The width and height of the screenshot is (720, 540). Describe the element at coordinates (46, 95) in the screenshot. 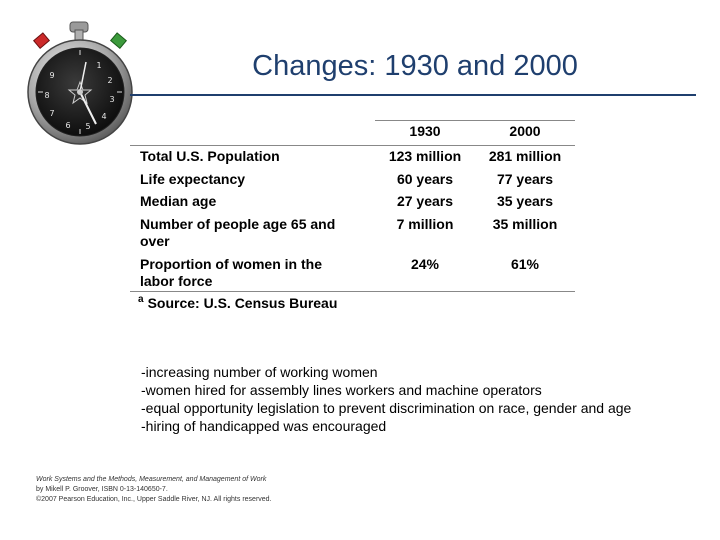

I see `dial-number-8: 8` at that location.